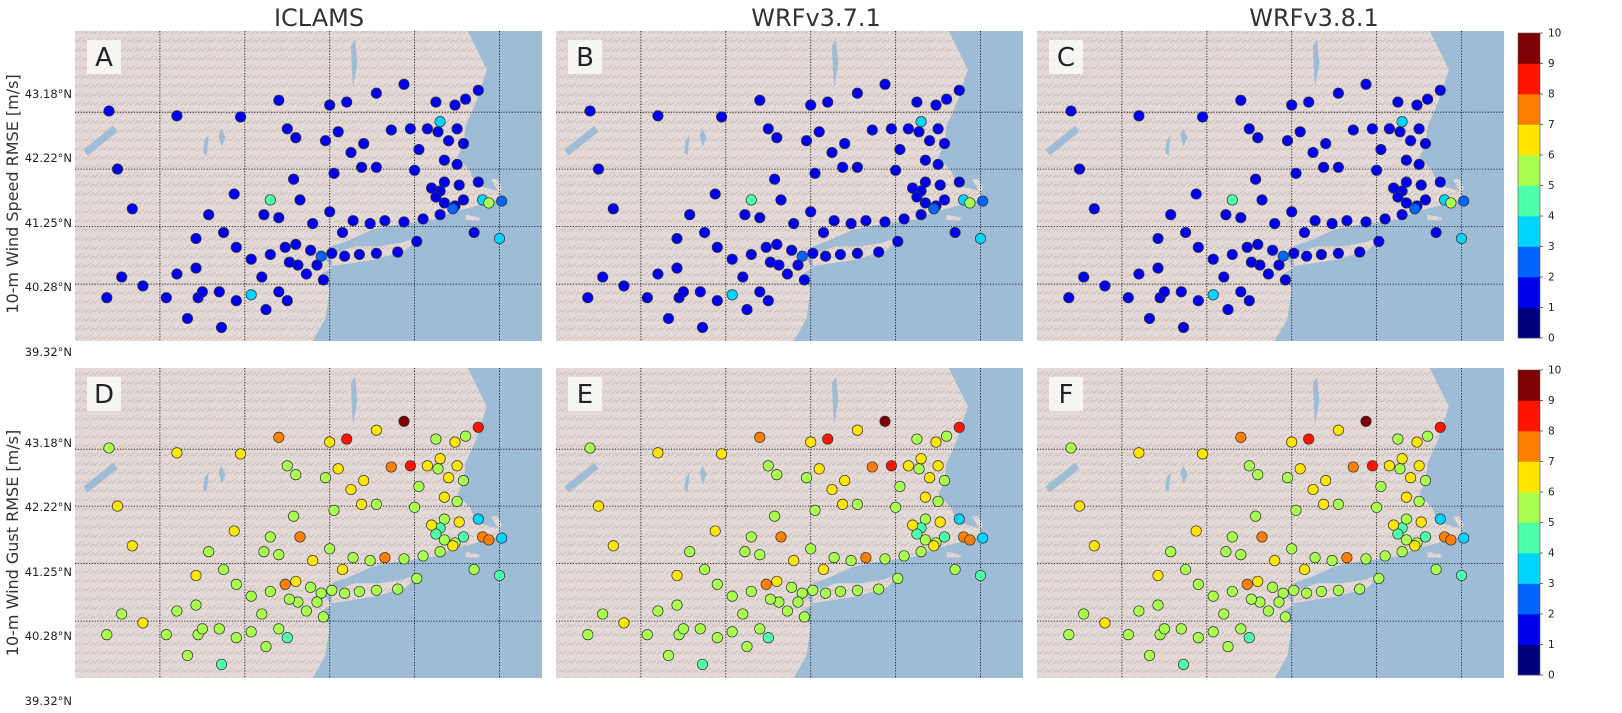 The image size is (1622, 713). What do you see at coordinates (104, 394) in the screenshot?
I see `panel-letter-box` at bounding box center [104, 394].